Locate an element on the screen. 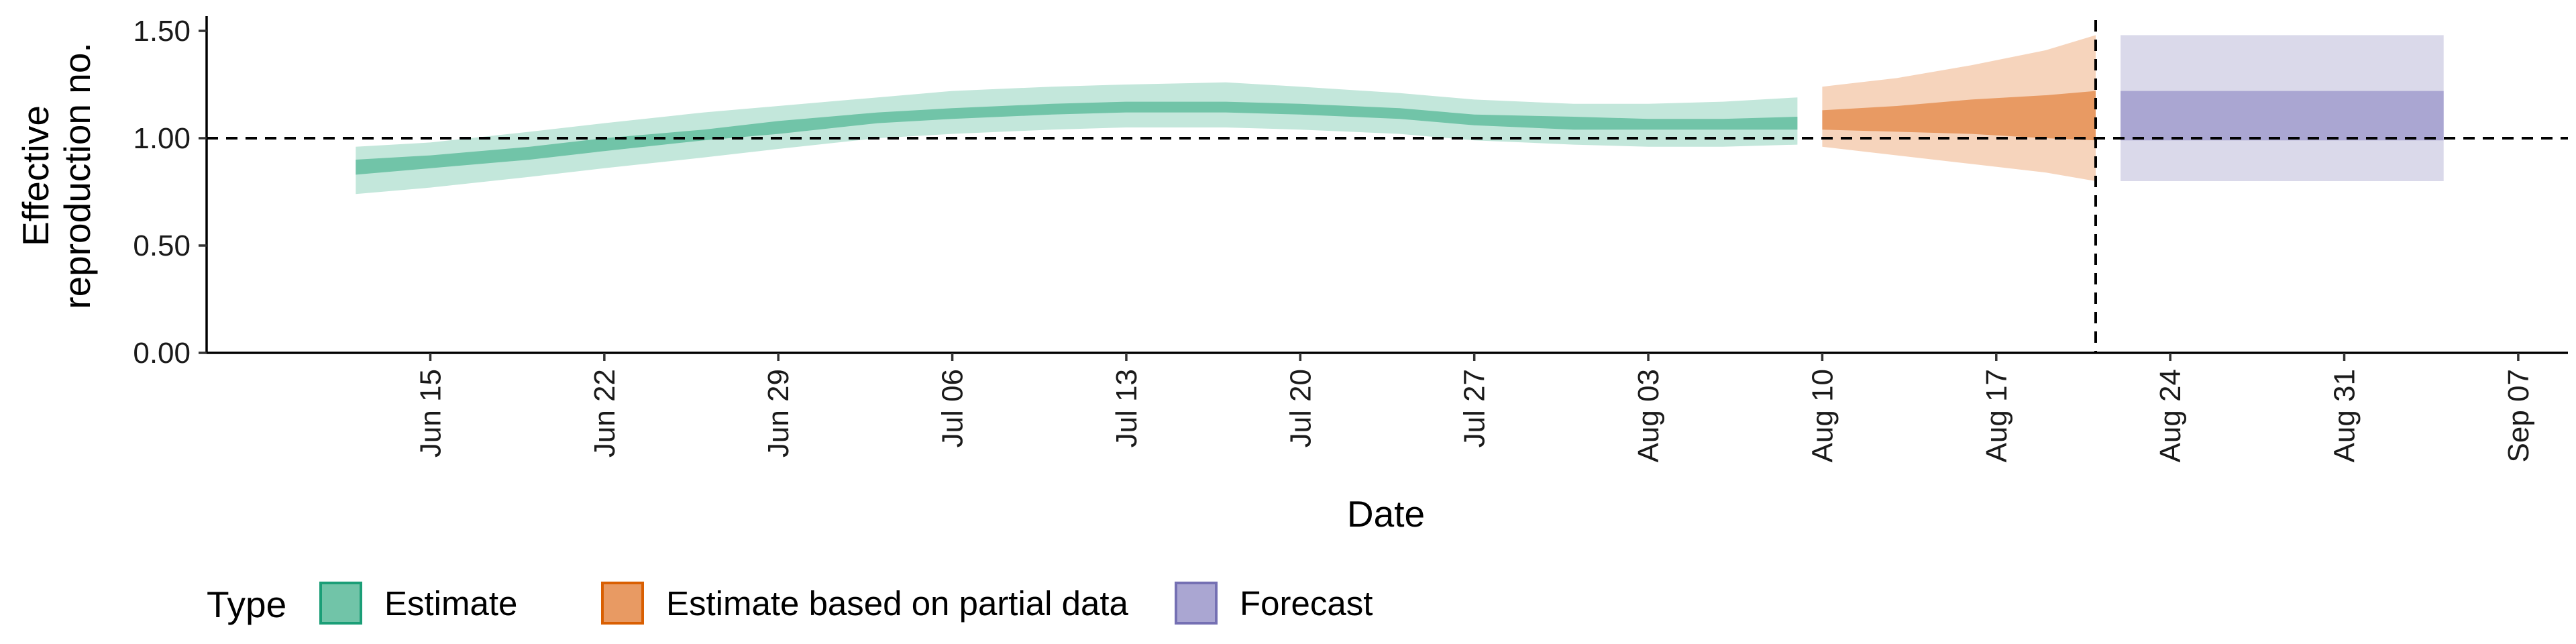  ribbon-50-forecast is located at coordinates (2282, 116).